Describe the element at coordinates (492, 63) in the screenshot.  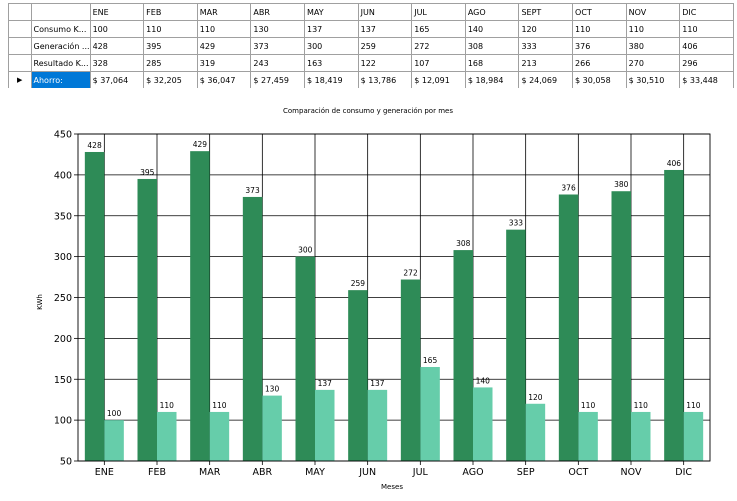
I see `table-cell: 168` at that location.